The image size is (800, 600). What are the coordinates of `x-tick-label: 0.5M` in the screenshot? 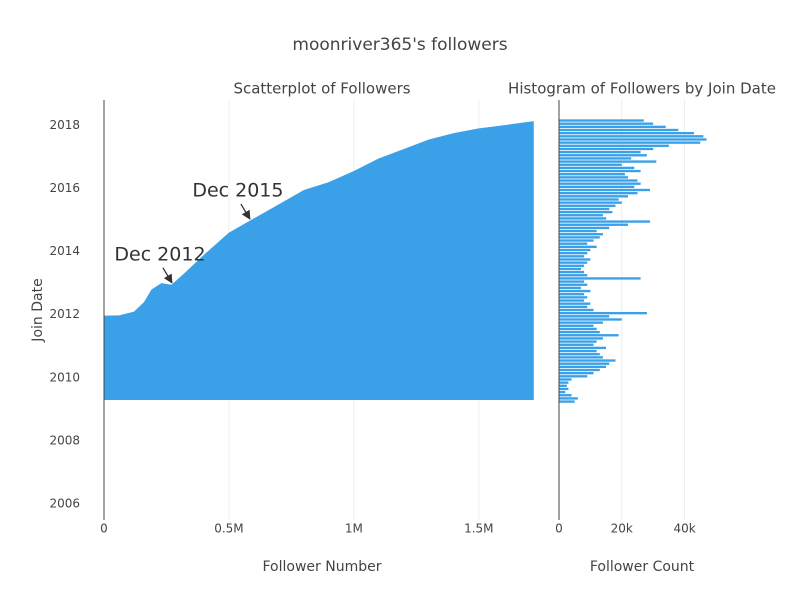 It's located at (228, 529).